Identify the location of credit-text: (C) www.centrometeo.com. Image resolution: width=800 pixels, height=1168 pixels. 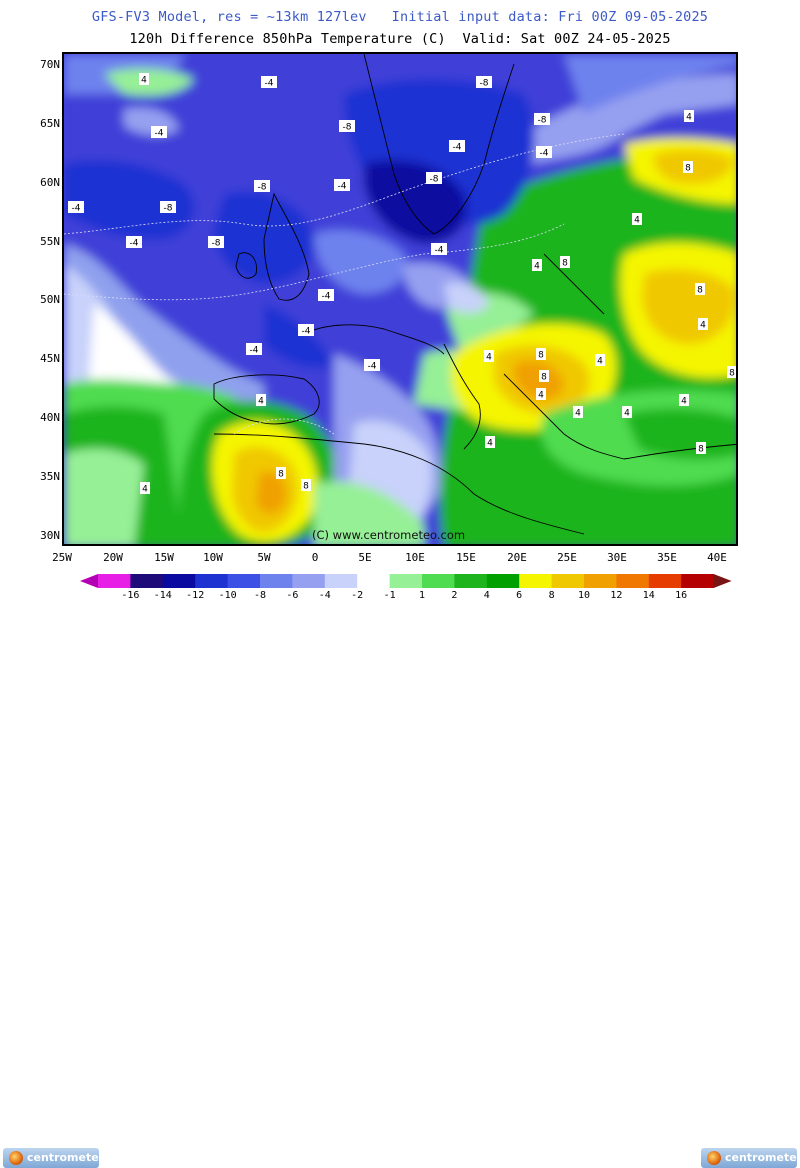
(389, 535).